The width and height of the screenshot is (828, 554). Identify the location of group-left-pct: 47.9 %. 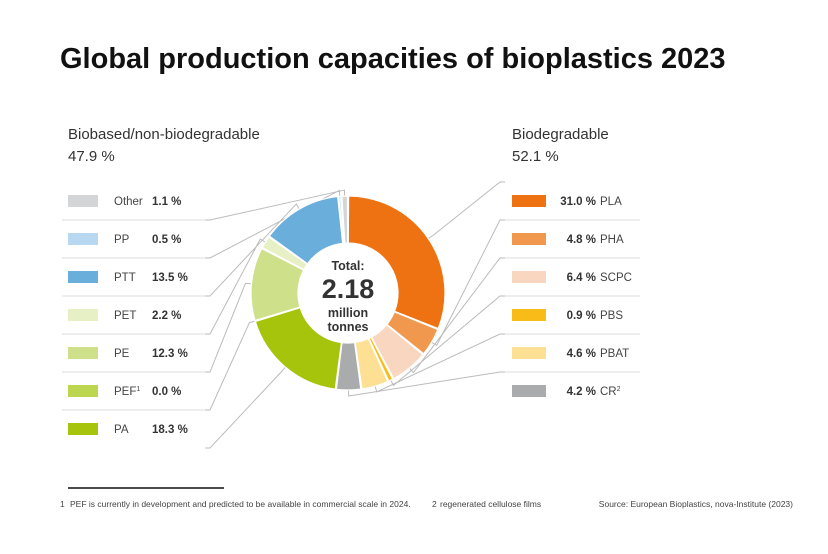
(91, 156).